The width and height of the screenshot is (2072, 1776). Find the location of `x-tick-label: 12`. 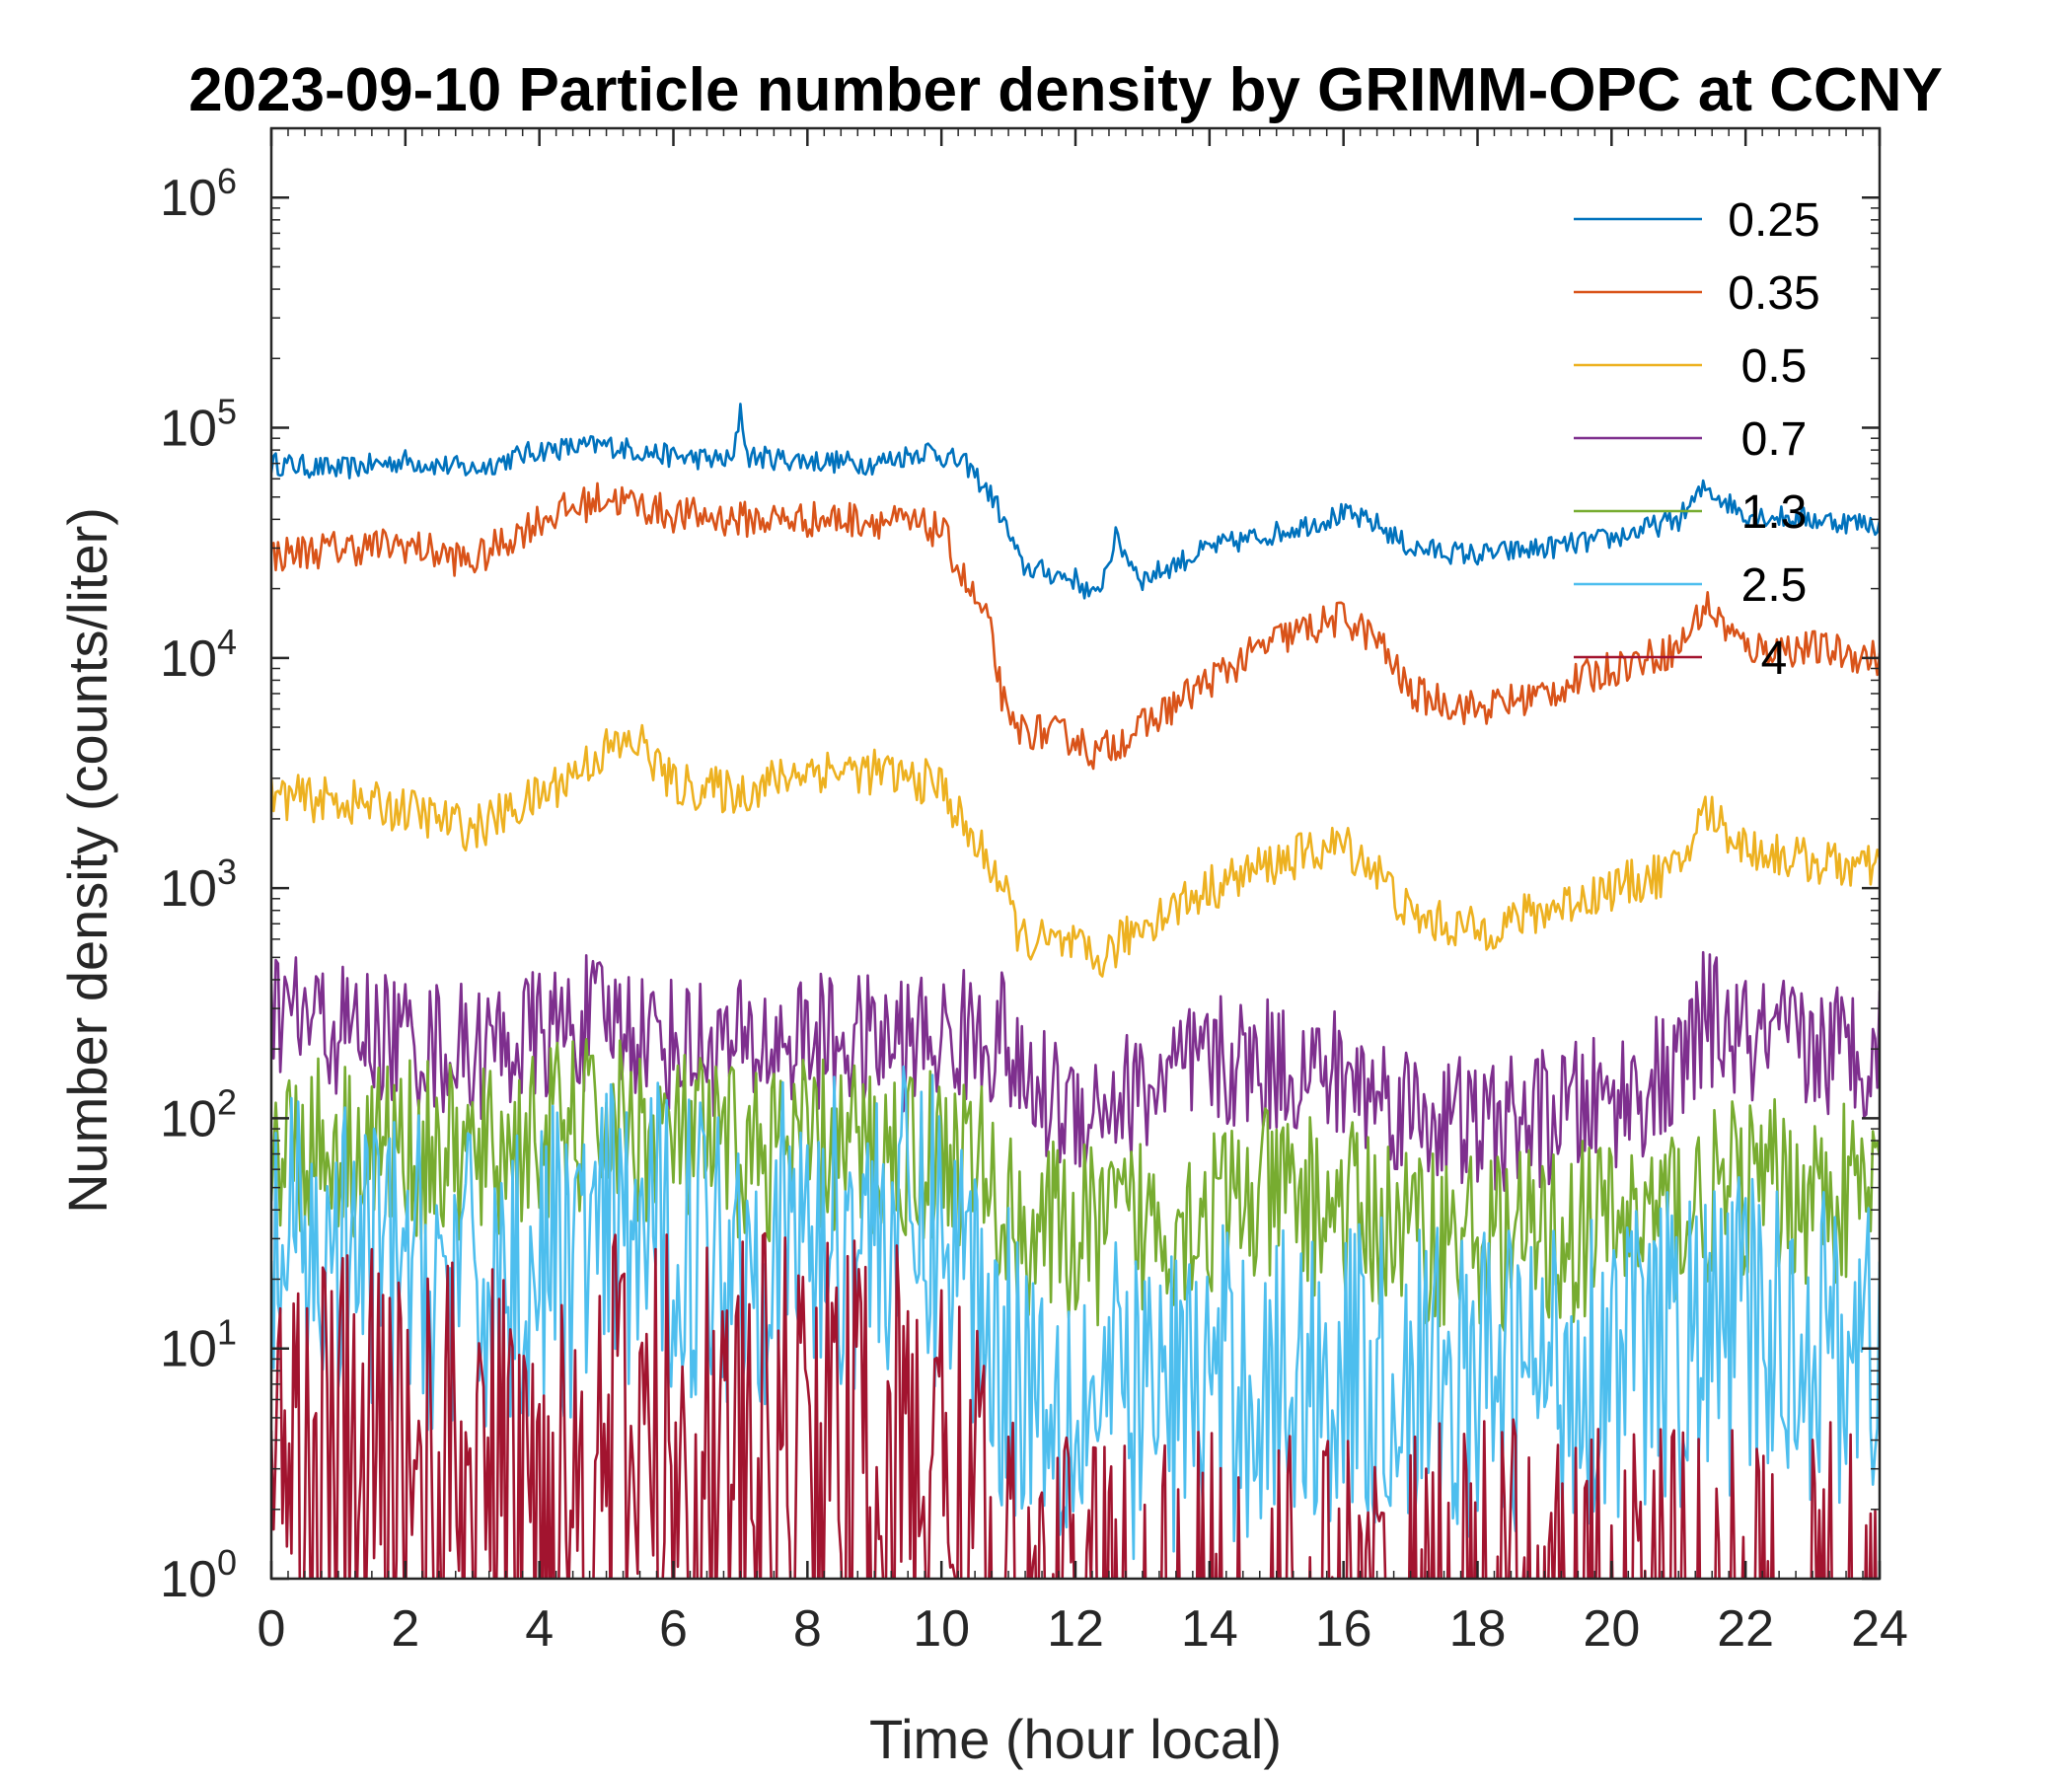

x-tick-label: 12 is located at coordinates (1076, 1629).